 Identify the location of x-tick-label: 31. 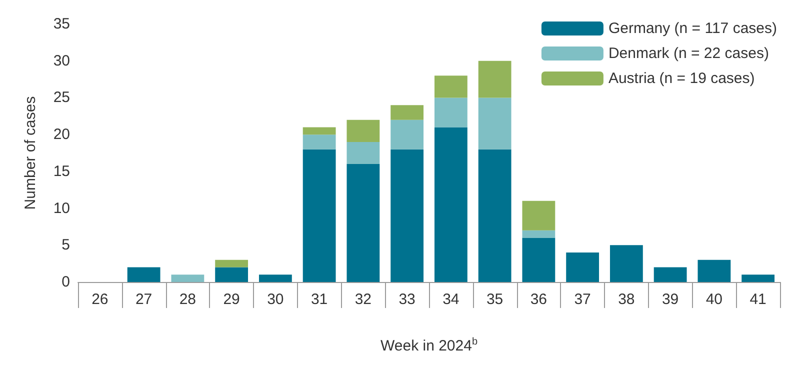
(319, 299).